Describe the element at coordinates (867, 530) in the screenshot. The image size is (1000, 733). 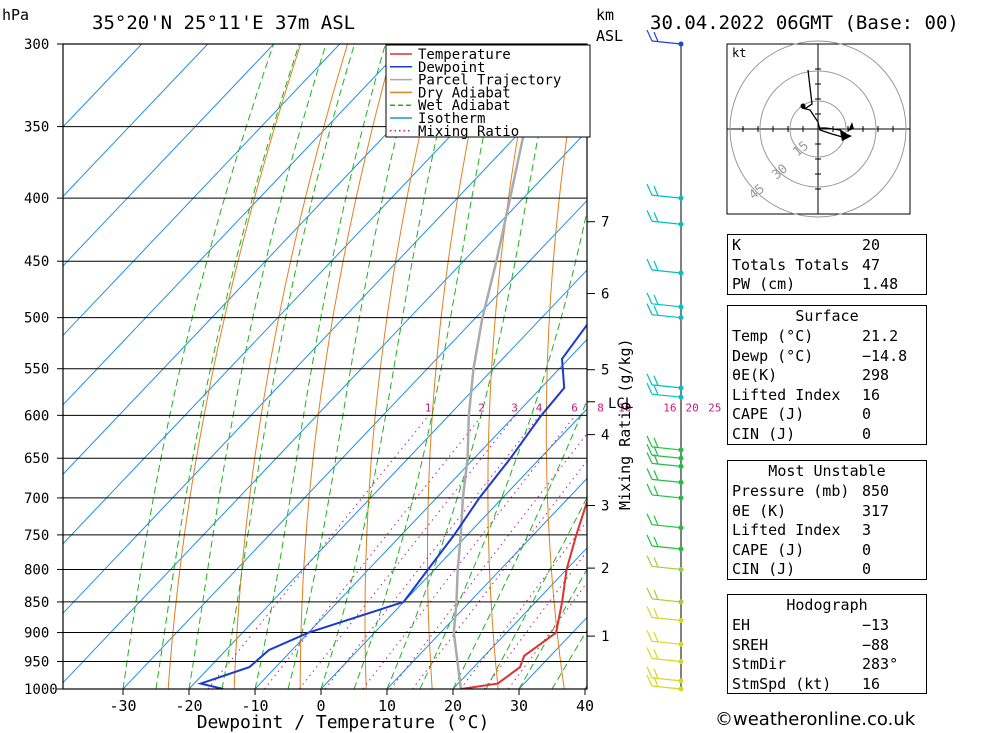
I see `row-value: 3` at that location.